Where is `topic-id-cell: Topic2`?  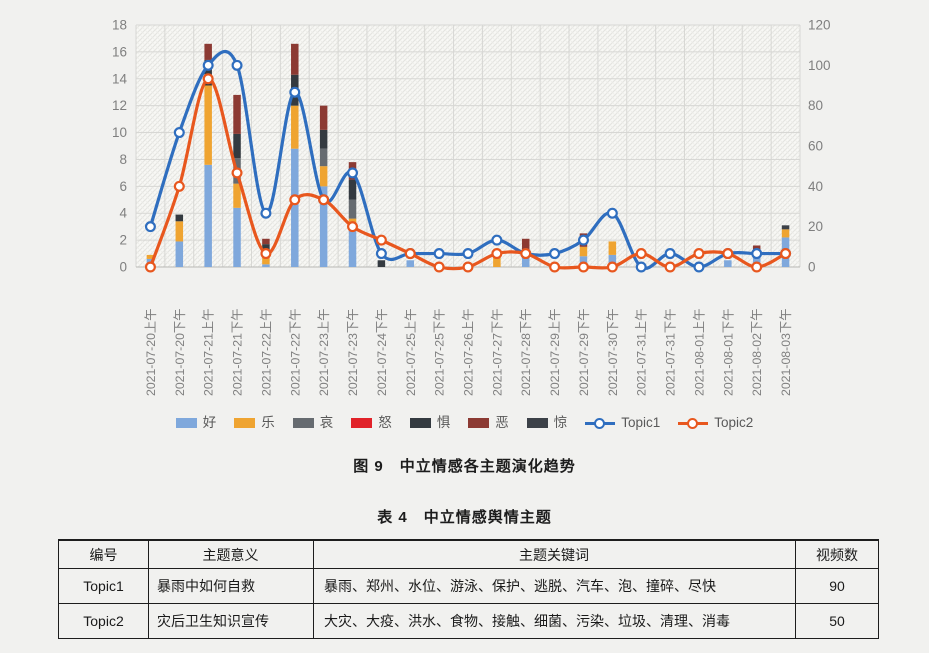 topic-id-cell: Topic2 is located at coordinates (103, 621).